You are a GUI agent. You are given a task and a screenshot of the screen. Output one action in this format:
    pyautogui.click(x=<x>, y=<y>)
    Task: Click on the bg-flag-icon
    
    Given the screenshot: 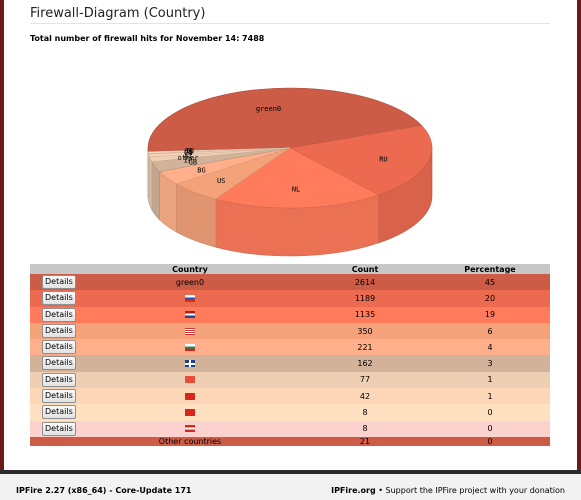 What is the action you would take?
    pyautogui.click(x=190, y=347)
    